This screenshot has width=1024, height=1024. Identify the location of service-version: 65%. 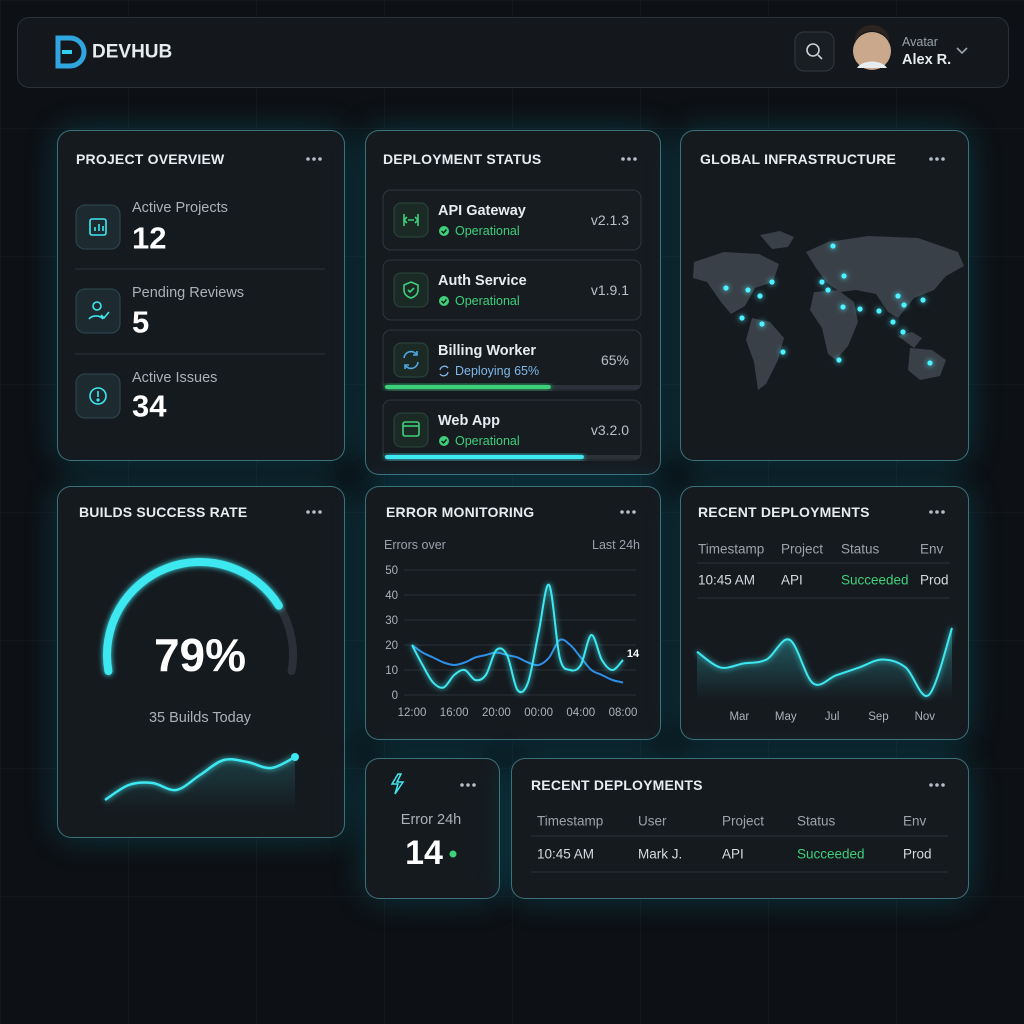
(614, 360).